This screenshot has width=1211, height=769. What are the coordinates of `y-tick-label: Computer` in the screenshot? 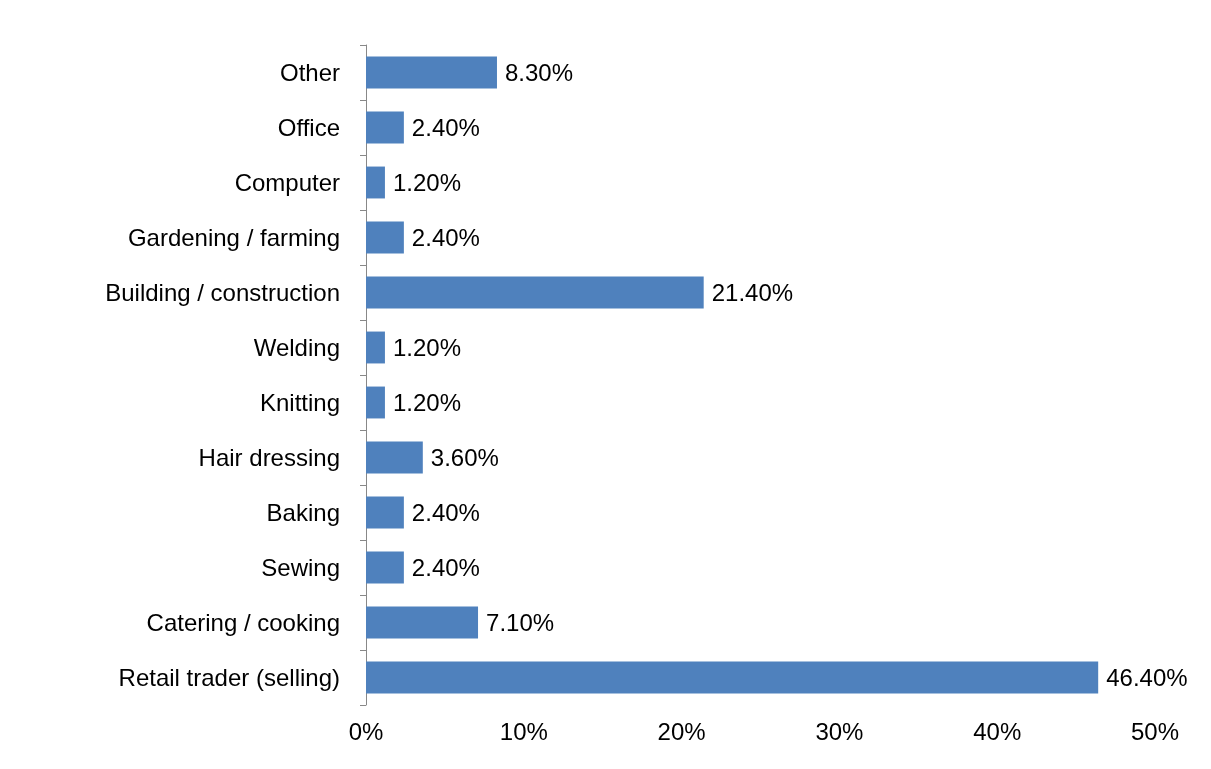 It's located at (287, 182).